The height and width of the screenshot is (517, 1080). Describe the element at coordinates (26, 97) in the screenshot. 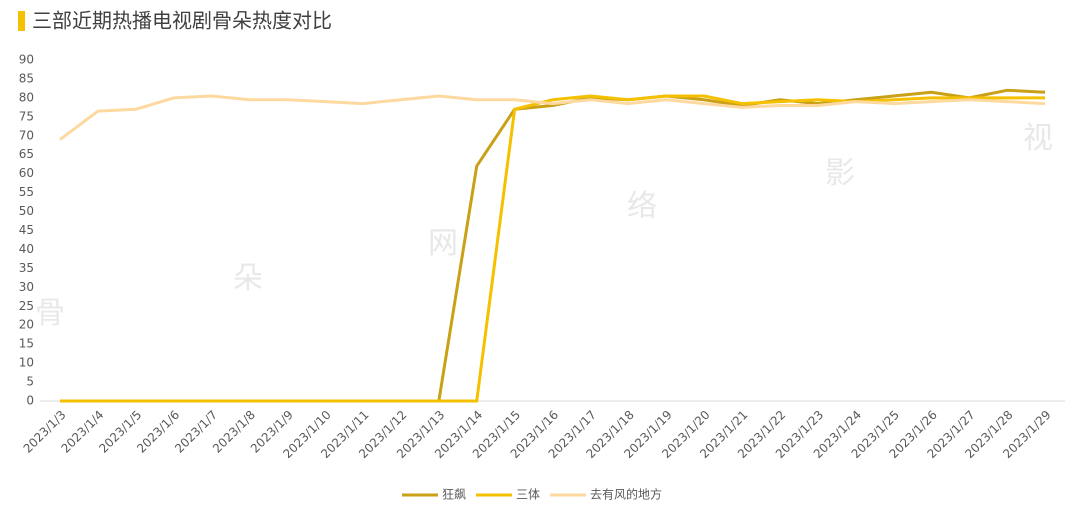

I see `y-tick-label: 80` at that location.